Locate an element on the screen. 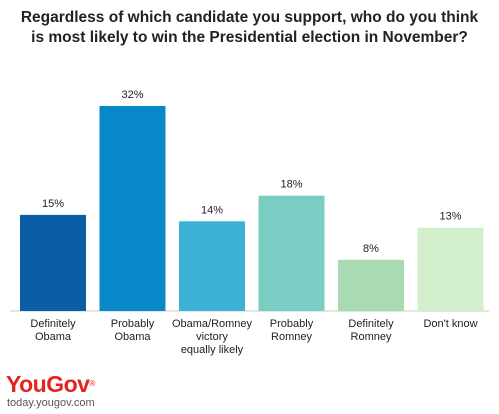 This screenshot has height=414, width=499. yougov-branding: YouGov® today.yougov.com is located at coordinates (50, 391).